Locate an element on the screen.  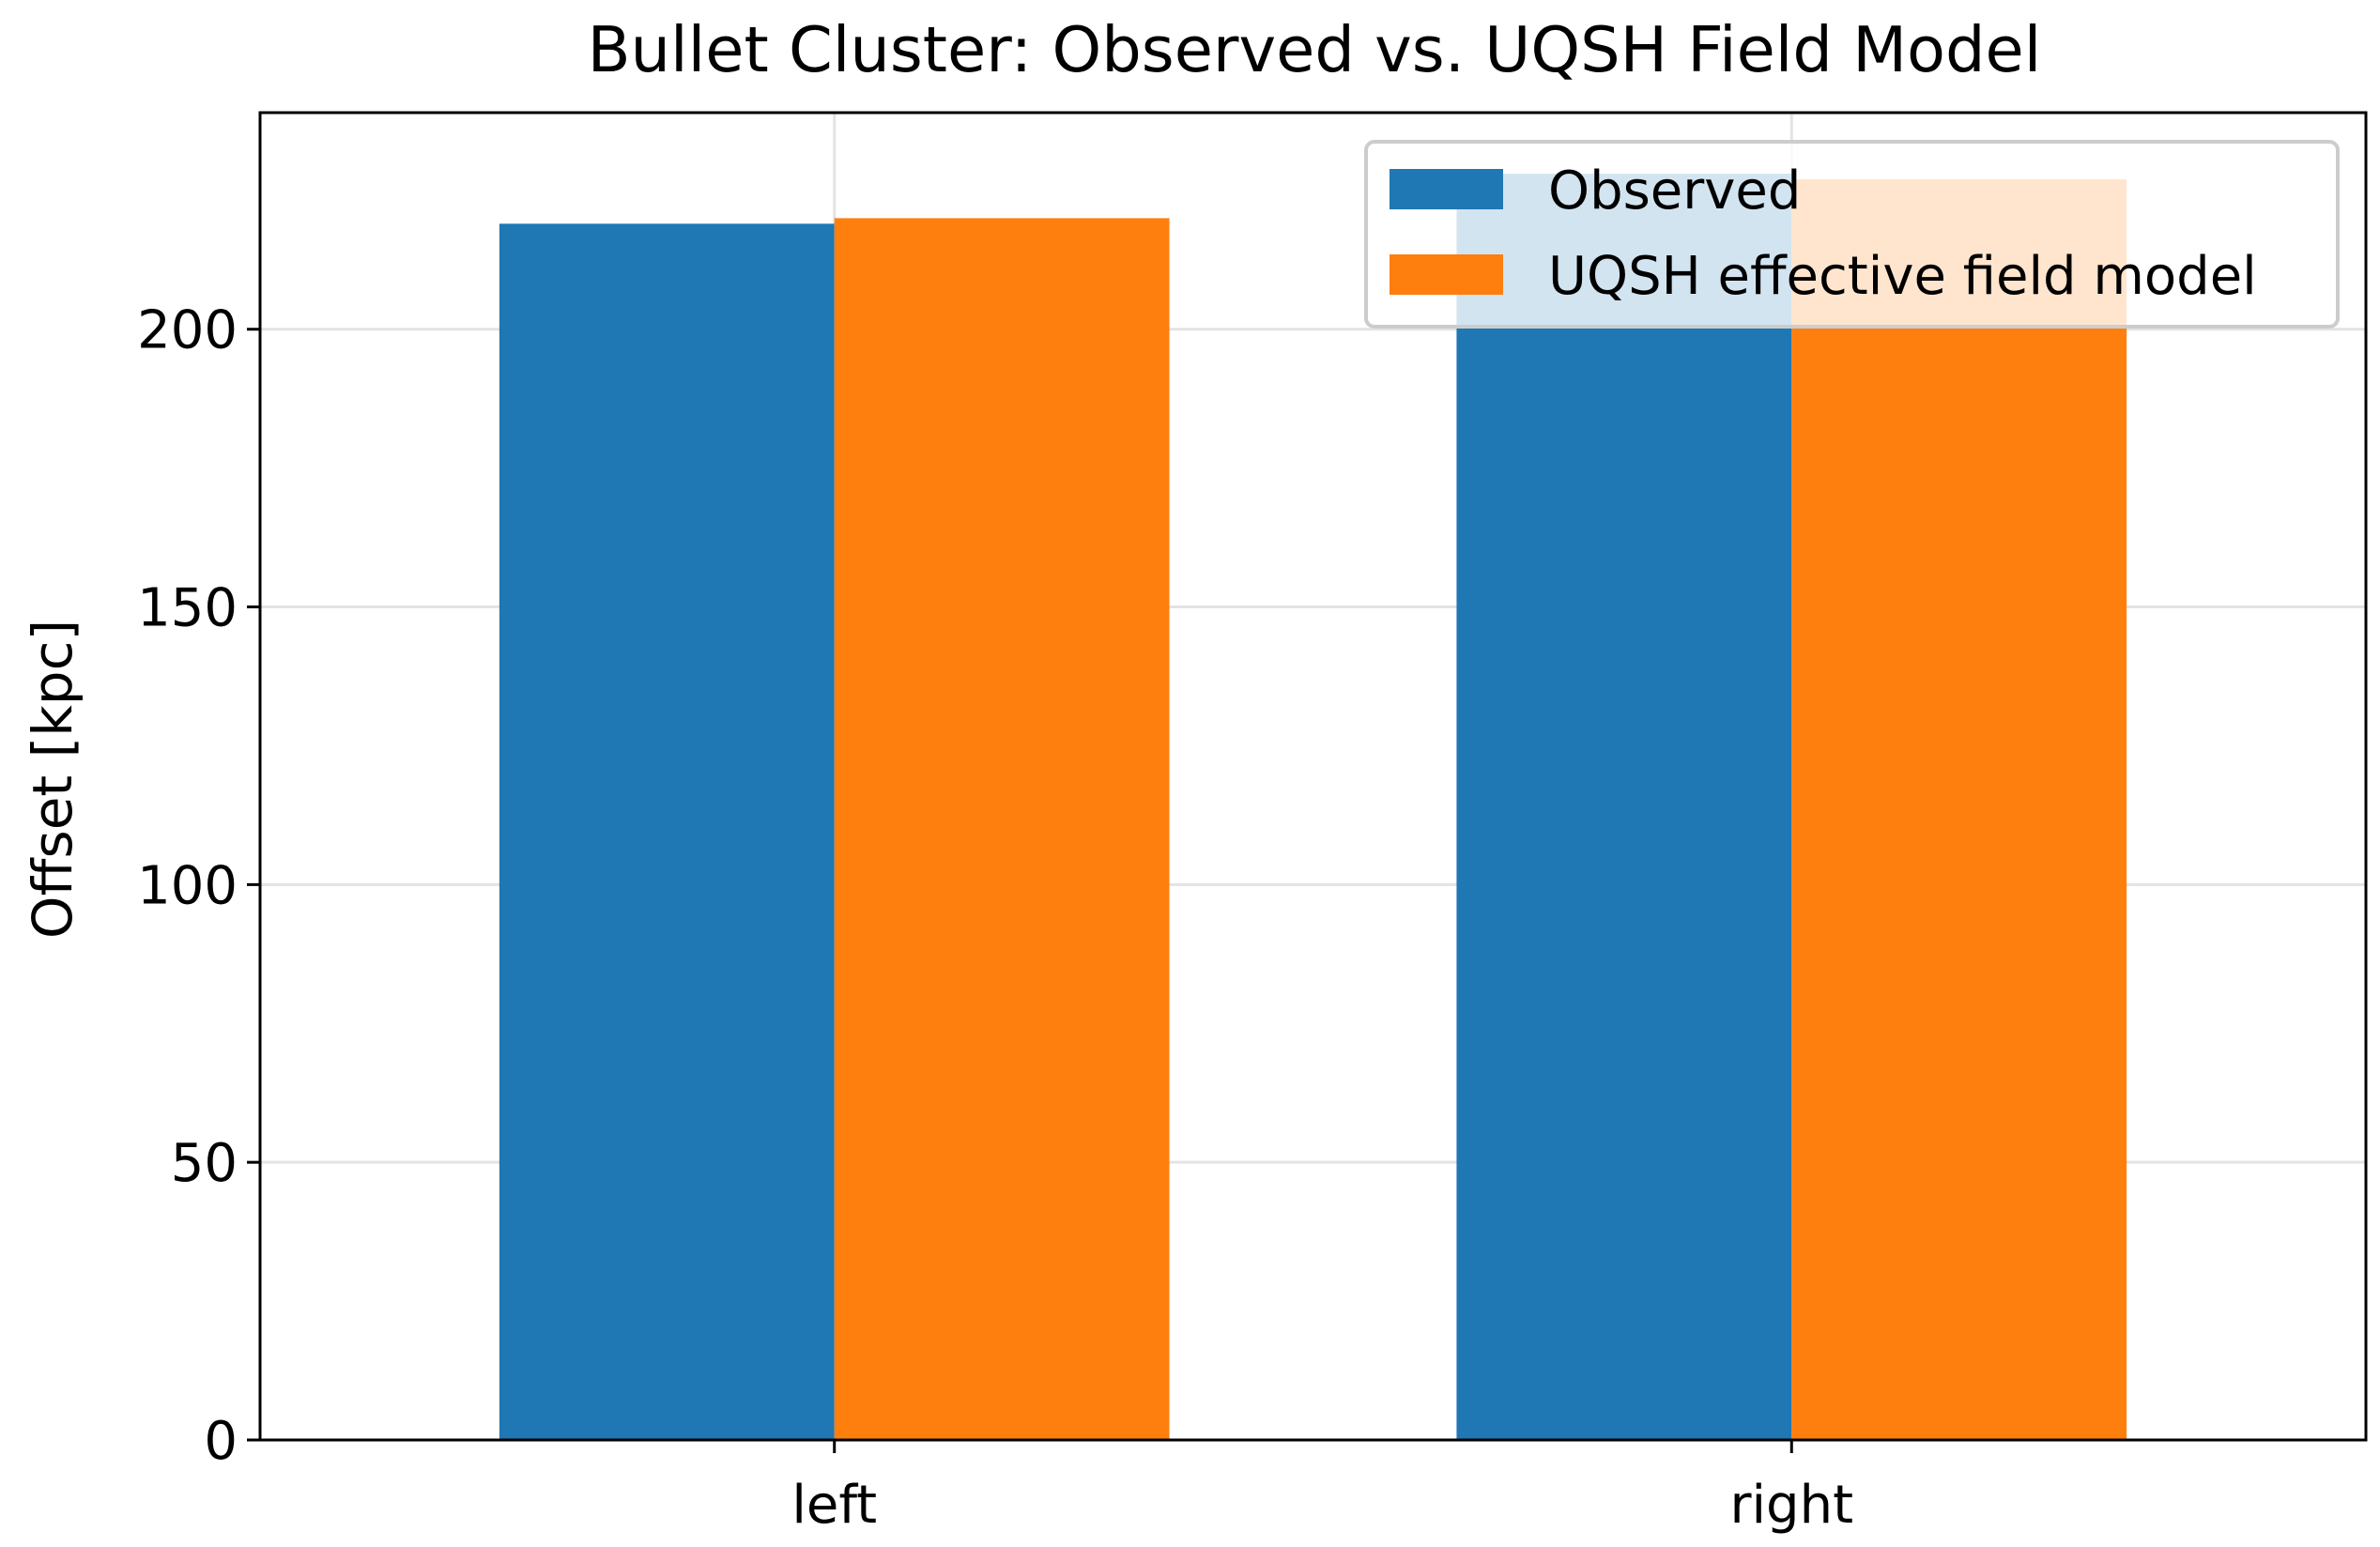
legend-label-model: UQSH effective field model is located at coordinates (1902, 276).